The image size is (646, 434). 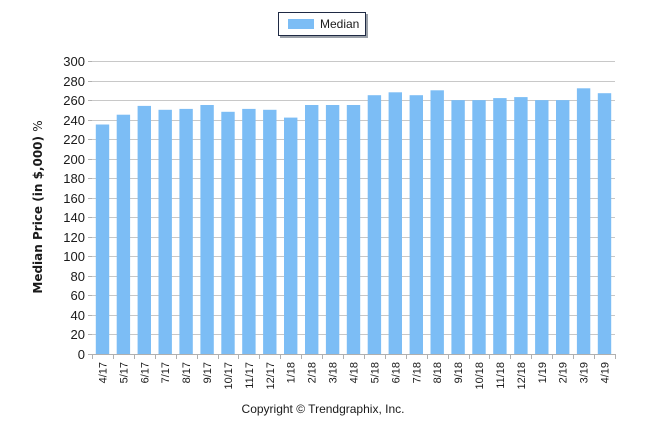 I want to click on bar-2/18, so click(x=312, y=229).